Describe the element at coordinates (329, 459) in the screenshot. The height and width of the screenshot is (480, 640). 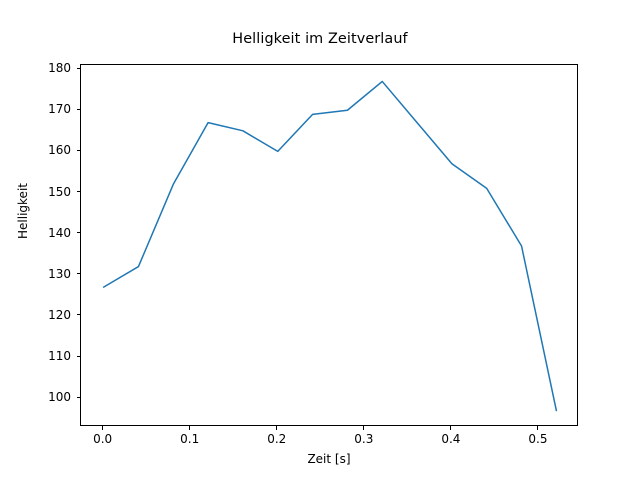
I see `x-axis-label: Zeit [s]` at that location.